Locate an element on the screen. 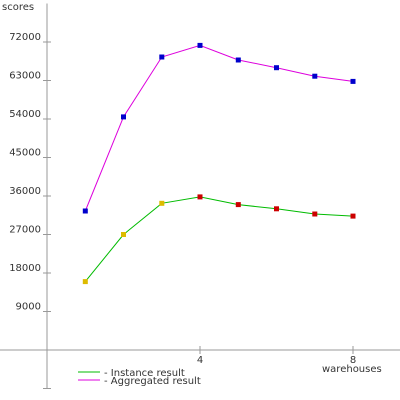 This screenshot has width=400, height=400. legend-label-instance: - Instance result is located at coordinates (144, 373).